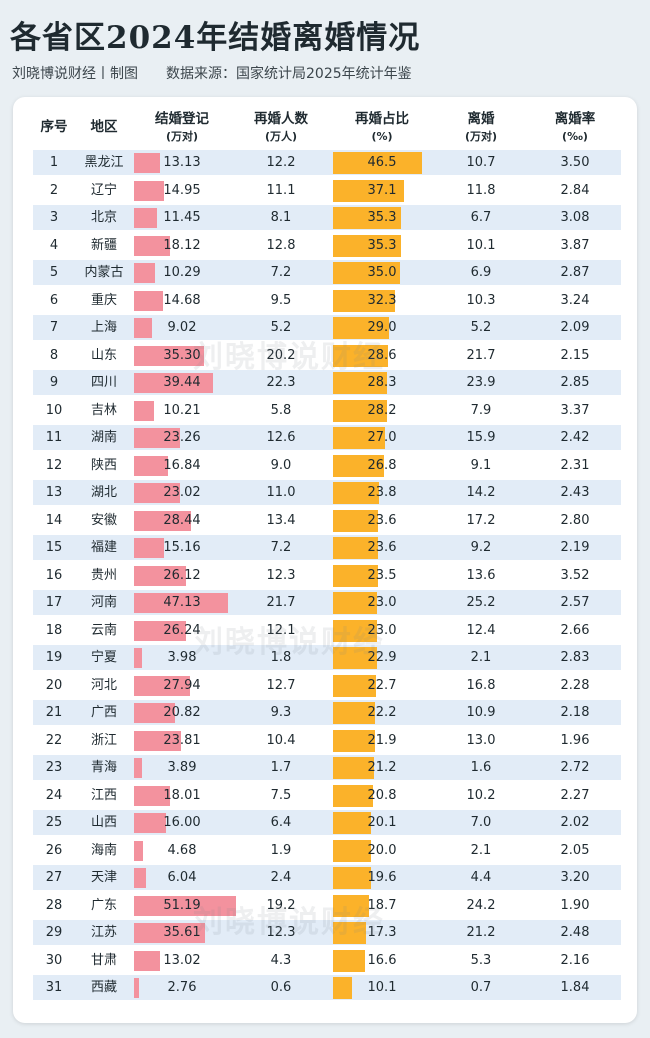 Image resolution: width=650 pixels, height=1038 pixels. What do you see at coordinates (54, 712) in the screenshot?
I see `rank-cell: 21` at bounding box center [54, 712].